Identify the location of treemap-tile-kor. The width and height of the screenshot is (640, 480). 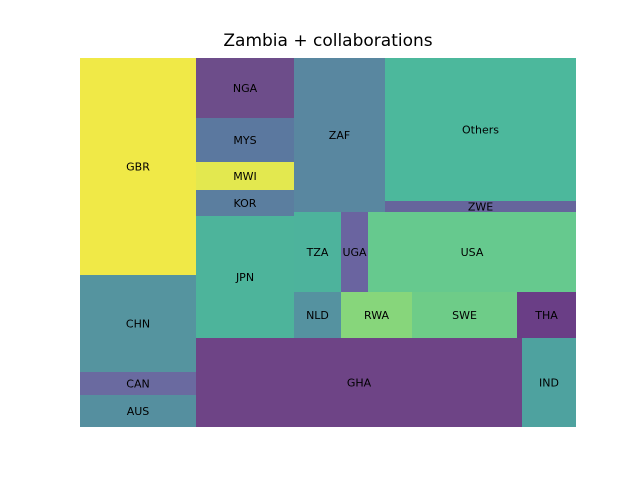
(245, 203).